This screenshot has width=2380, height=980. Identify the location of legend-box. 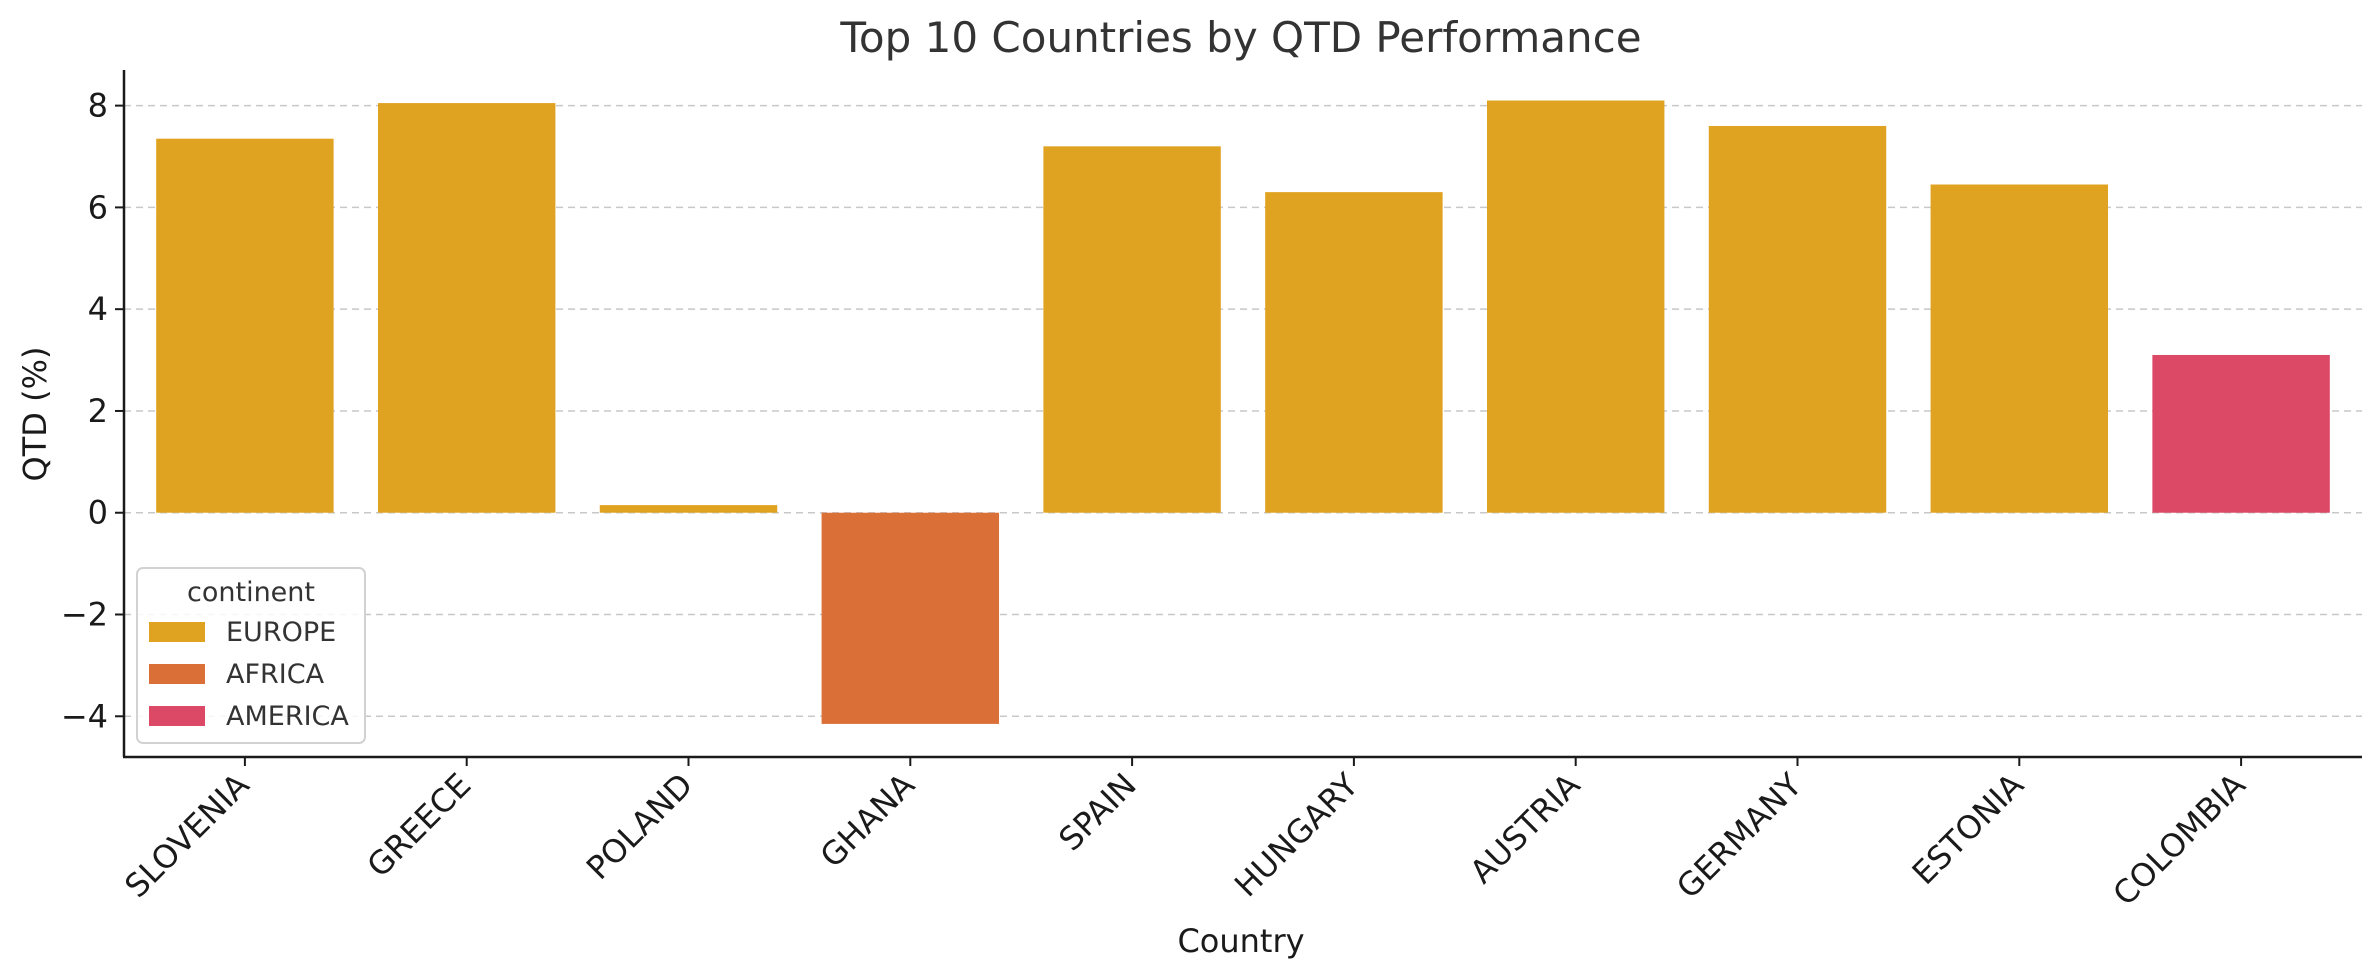
(251, 655).